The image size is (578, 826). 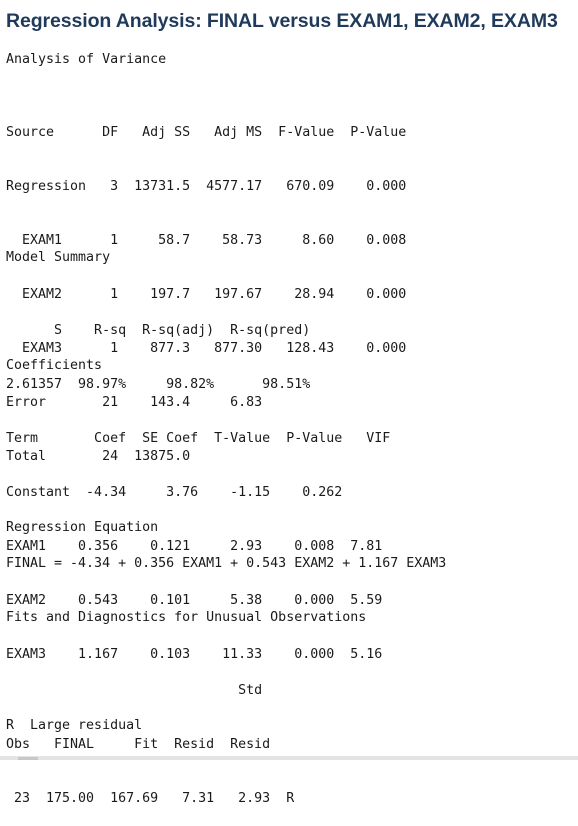 I want to click on anova-heading: Analysis of Variance, so click(x=86, y=59).